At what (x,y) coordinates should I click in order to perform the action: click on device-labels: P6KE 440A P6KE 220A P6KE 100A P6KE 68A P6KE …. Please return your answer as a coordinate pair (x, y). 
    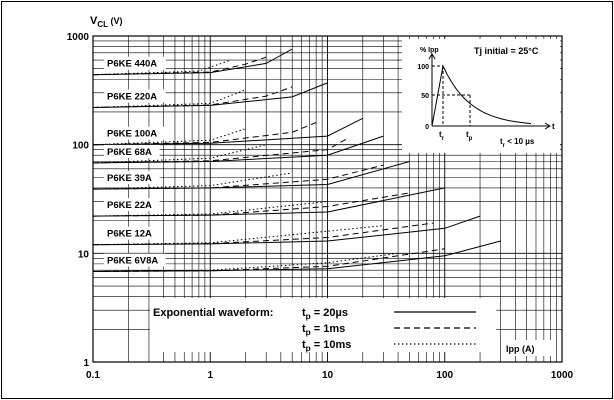
    Looking at the image, I should click on (135, 161).